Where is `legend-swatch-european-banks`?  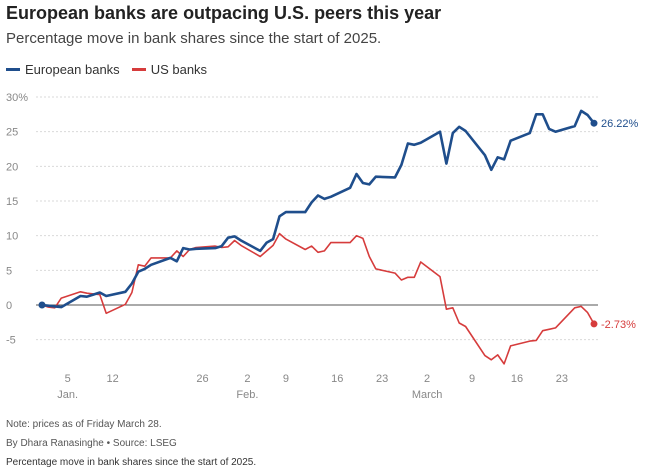
legend-swatch-european-banks is located at coordinates (13, 69).